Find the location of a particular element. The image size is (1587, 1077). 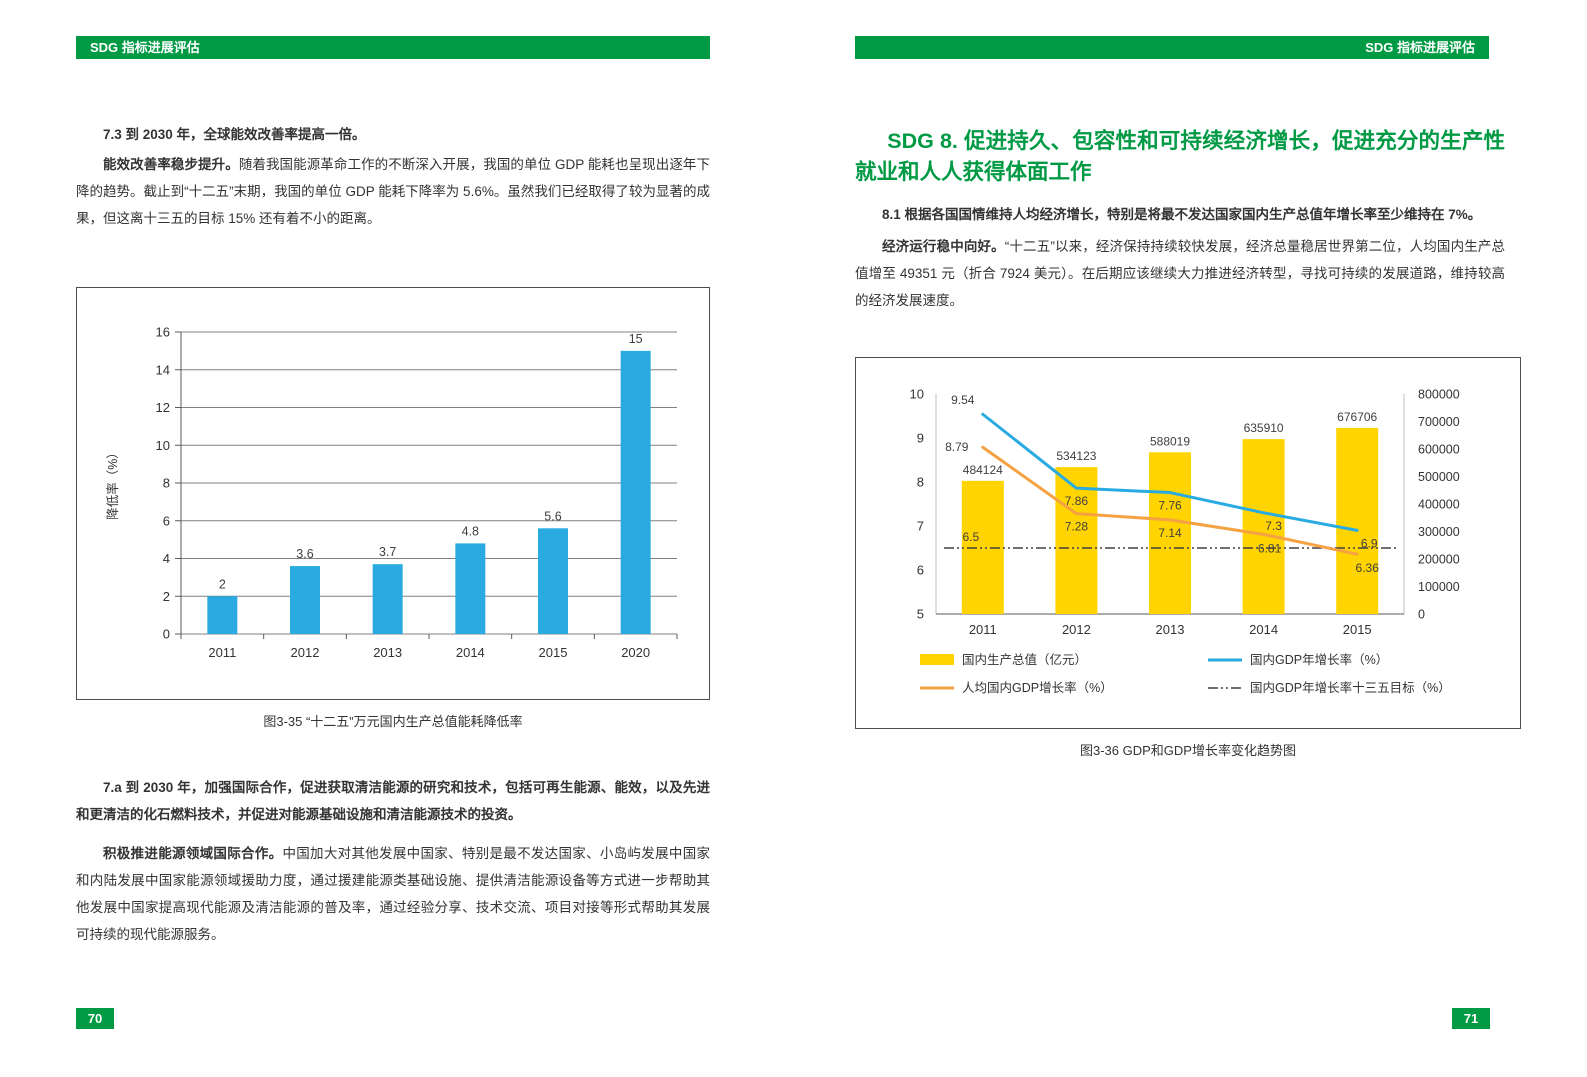

svg-text: 6.5 is located at coordinates (970, 537).